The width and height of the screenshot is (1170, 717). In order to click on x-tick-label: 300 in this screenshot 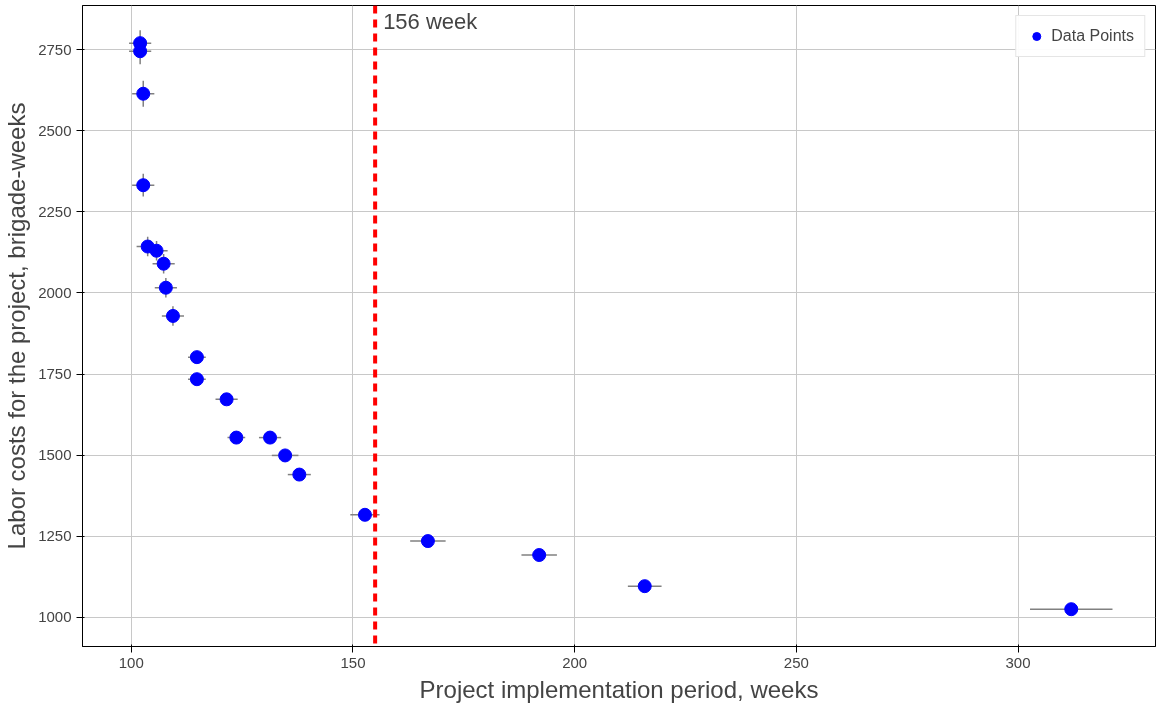, I will do `click(1018, 662)`.